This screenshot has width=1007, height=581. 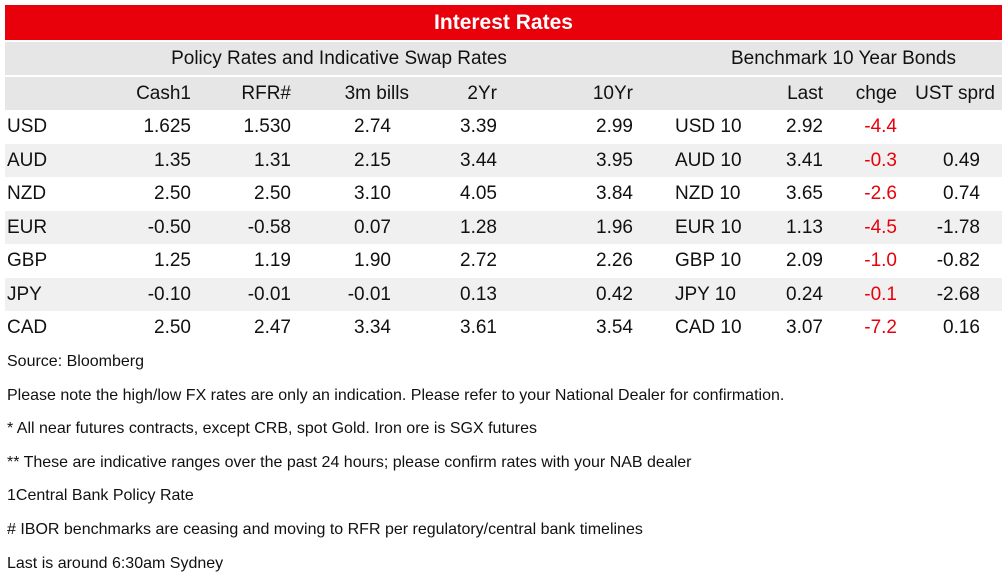 I want to click on swap-10yr-cell: 2.26, so click(x=614, y=260).